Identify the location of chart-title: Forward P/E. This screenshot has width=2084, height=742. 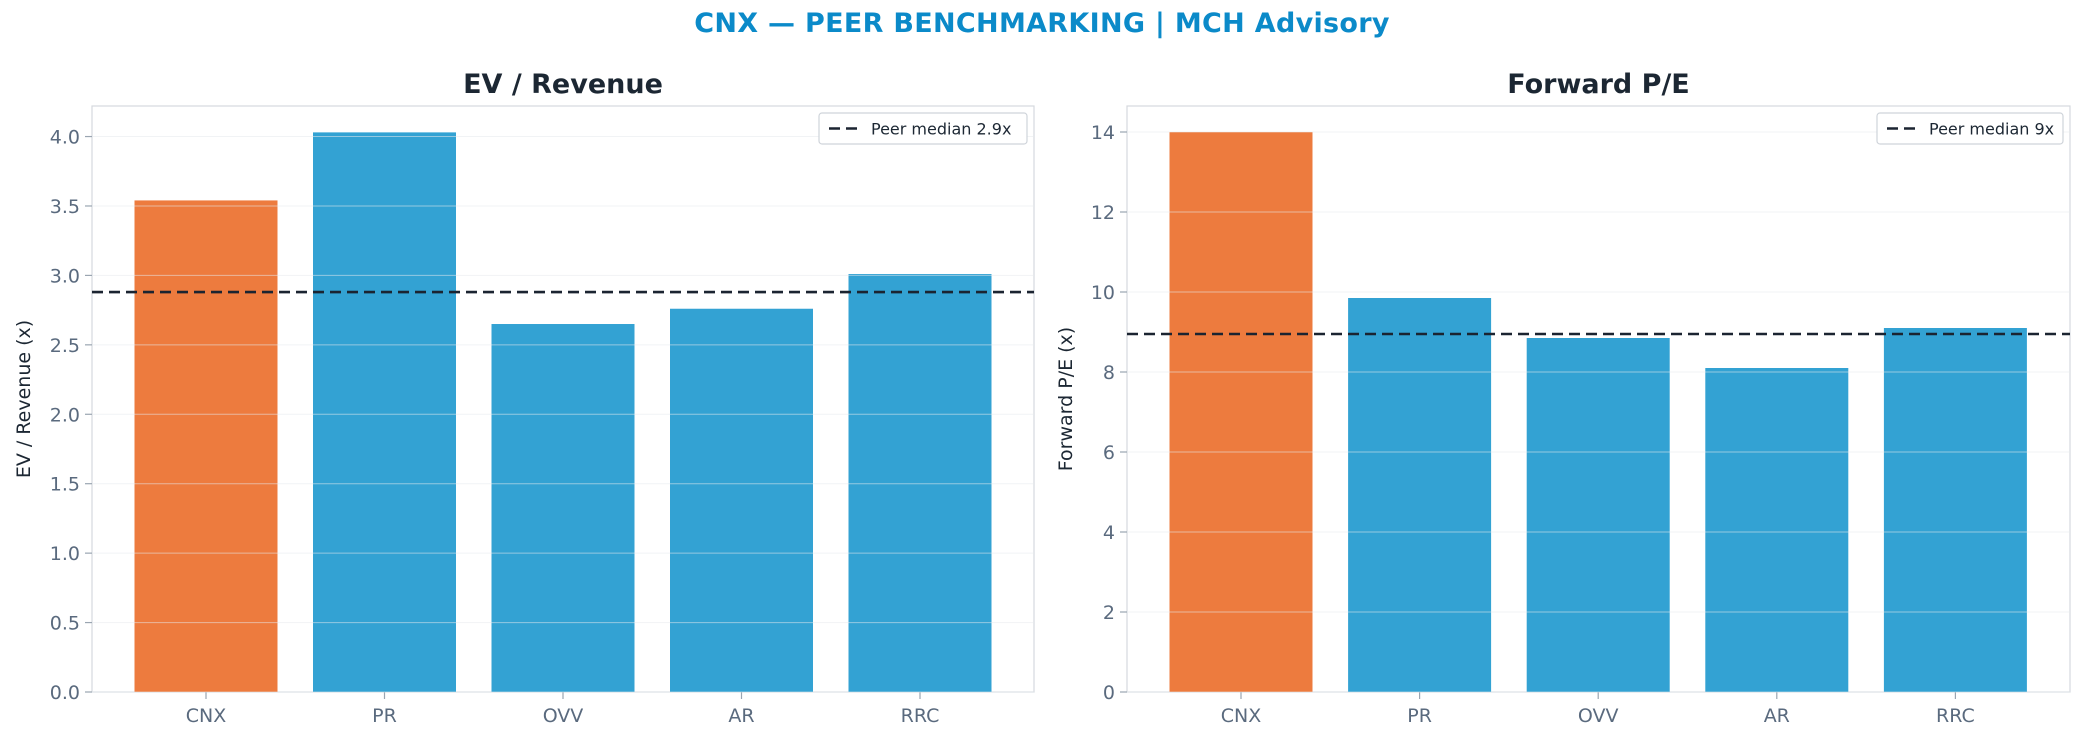
(1598, 84).